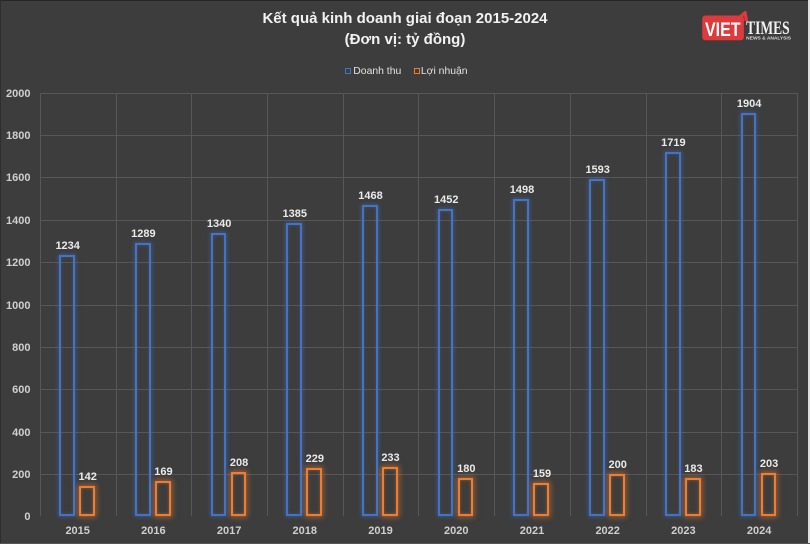 The width and height of the screenshot is (810, 544). Describe the element at coordinates (768, 28) in the screenshot. I see `svg-text: TIMES` at that location.